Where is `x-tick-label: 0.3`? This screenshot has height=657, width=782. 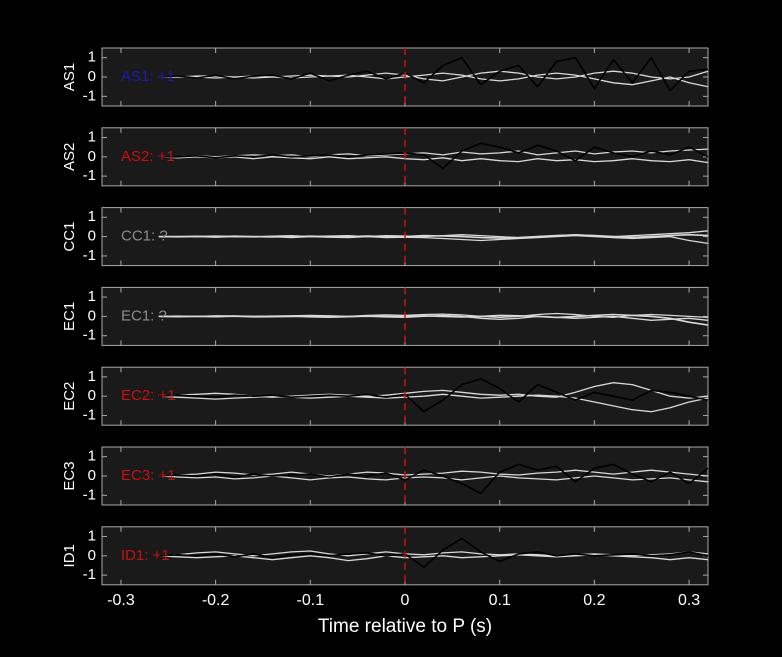 x-tick-label: 0.3 is located at coordinates (689, 600).